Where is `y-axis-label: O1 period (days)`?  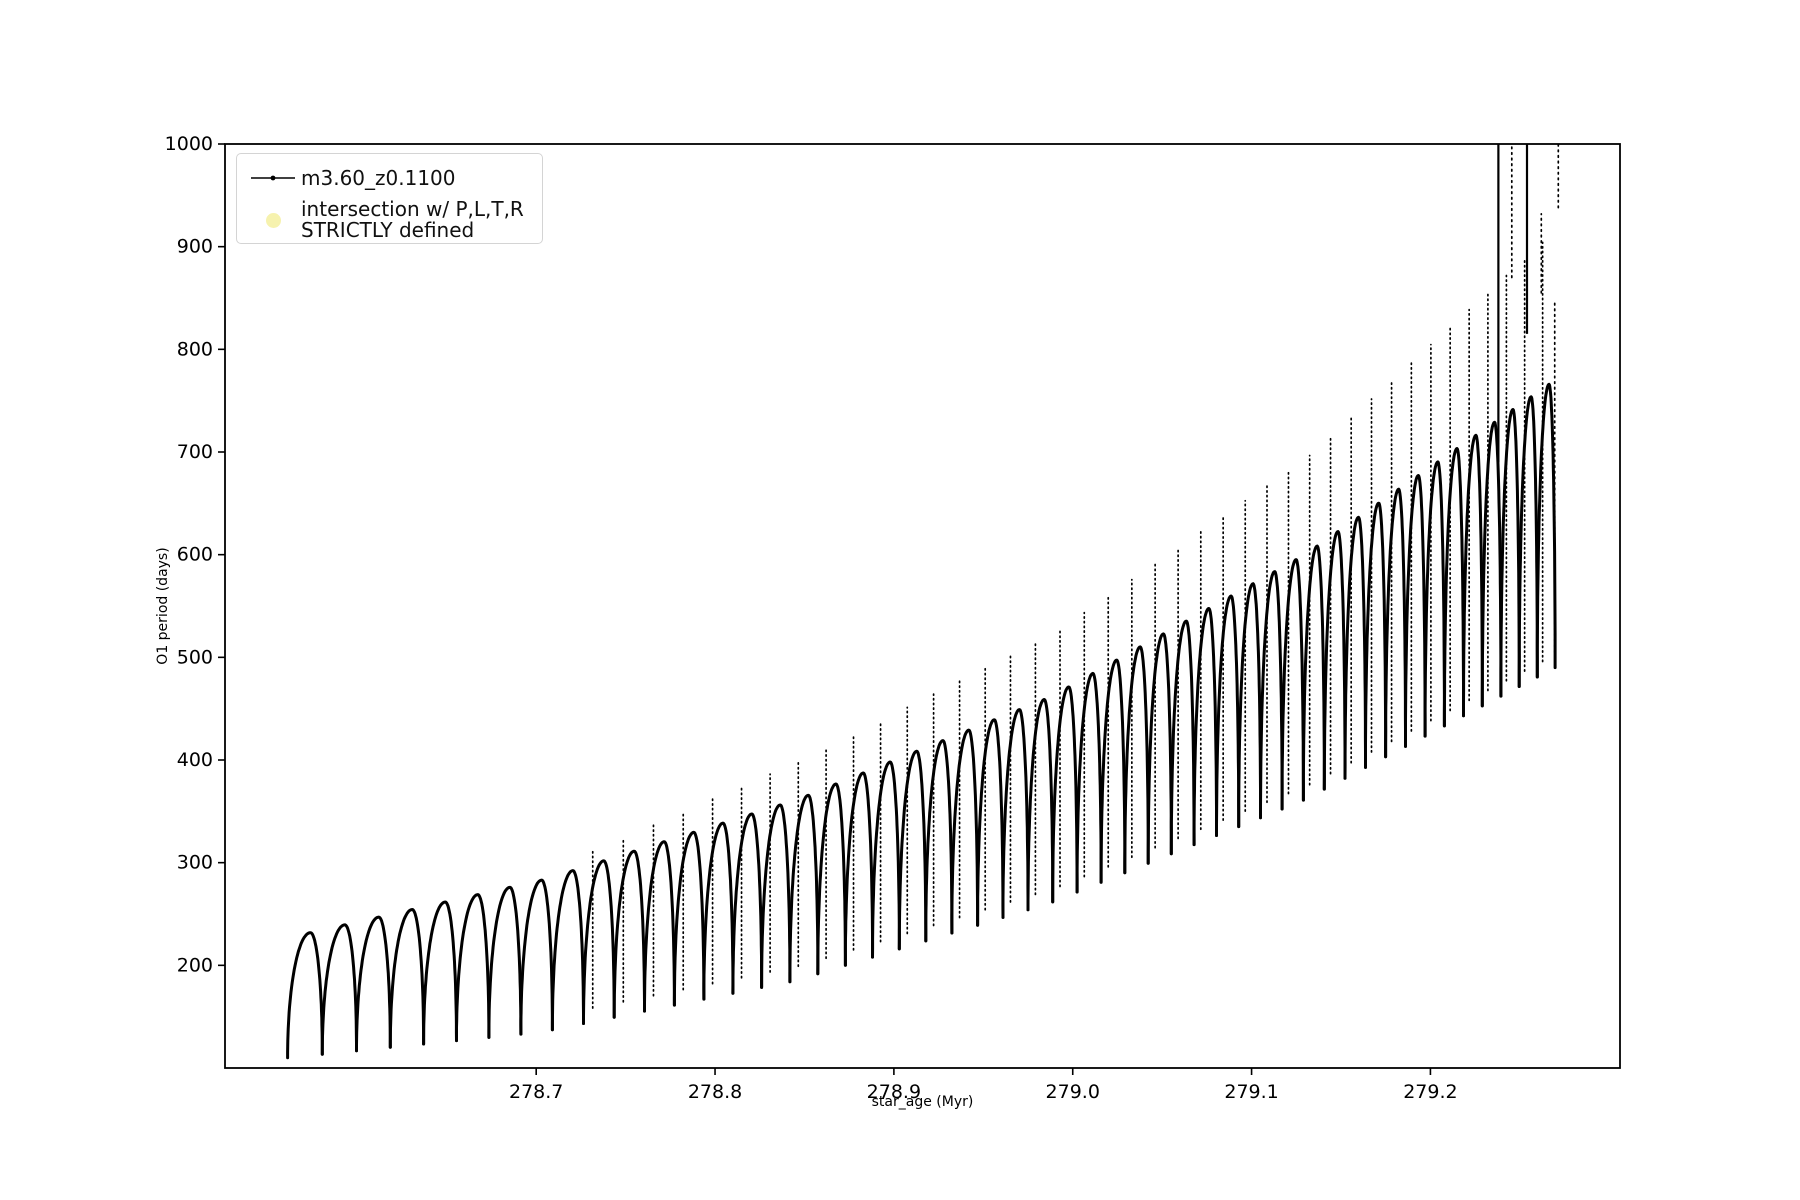 y-axis-label: O1 period (days) is located at coordinates (163, 606).